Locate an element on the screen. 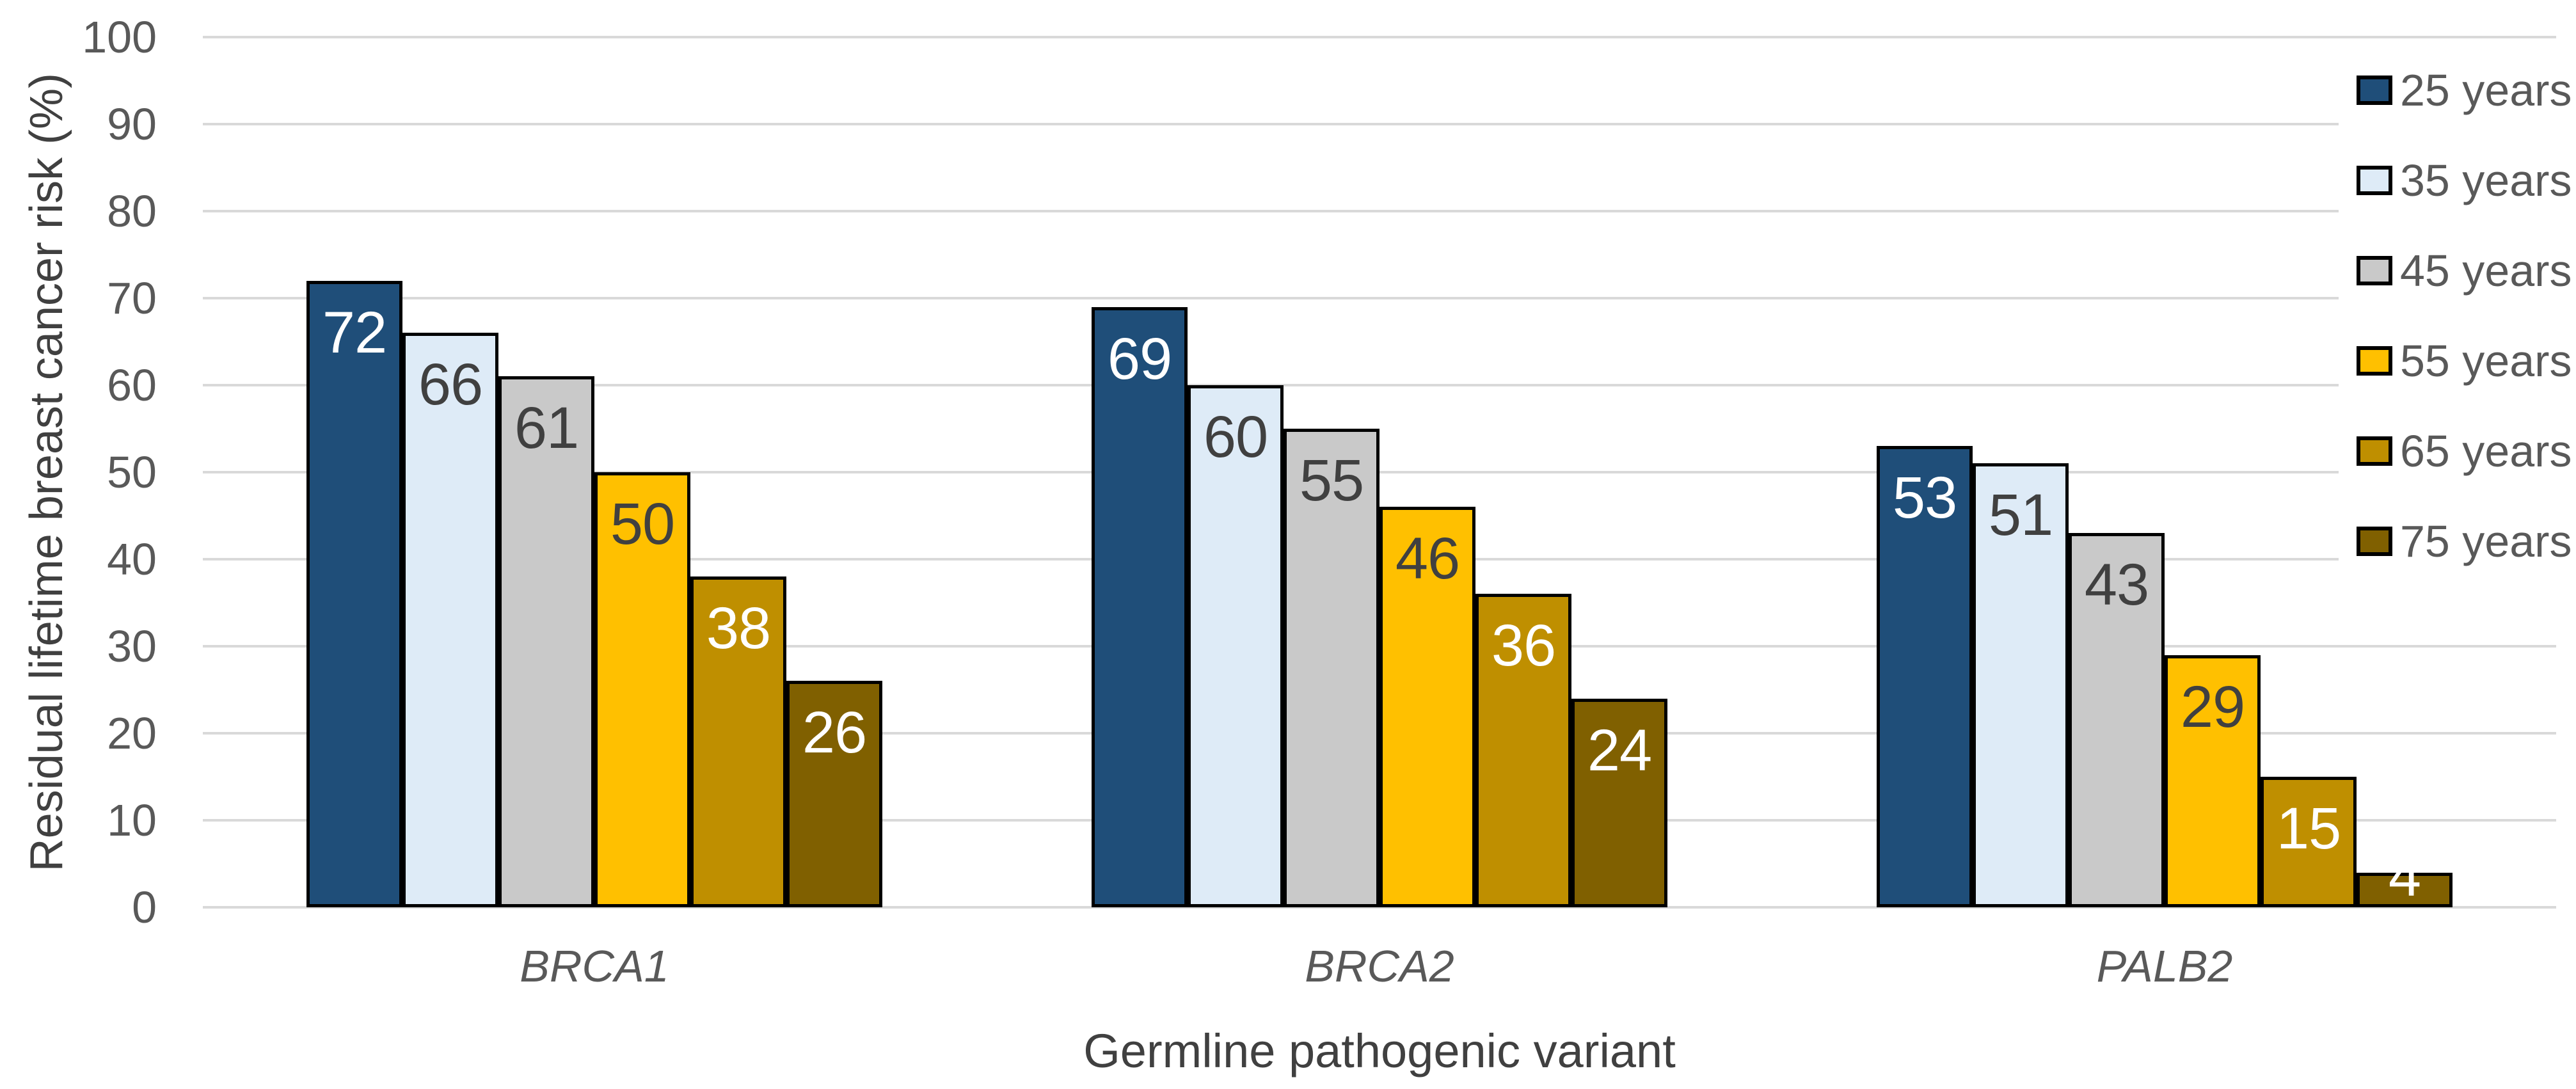 Image resolution: width=2576 pixels, height=1089 pixels. y-tick-label: 80 is located at coordinates (132, 211).